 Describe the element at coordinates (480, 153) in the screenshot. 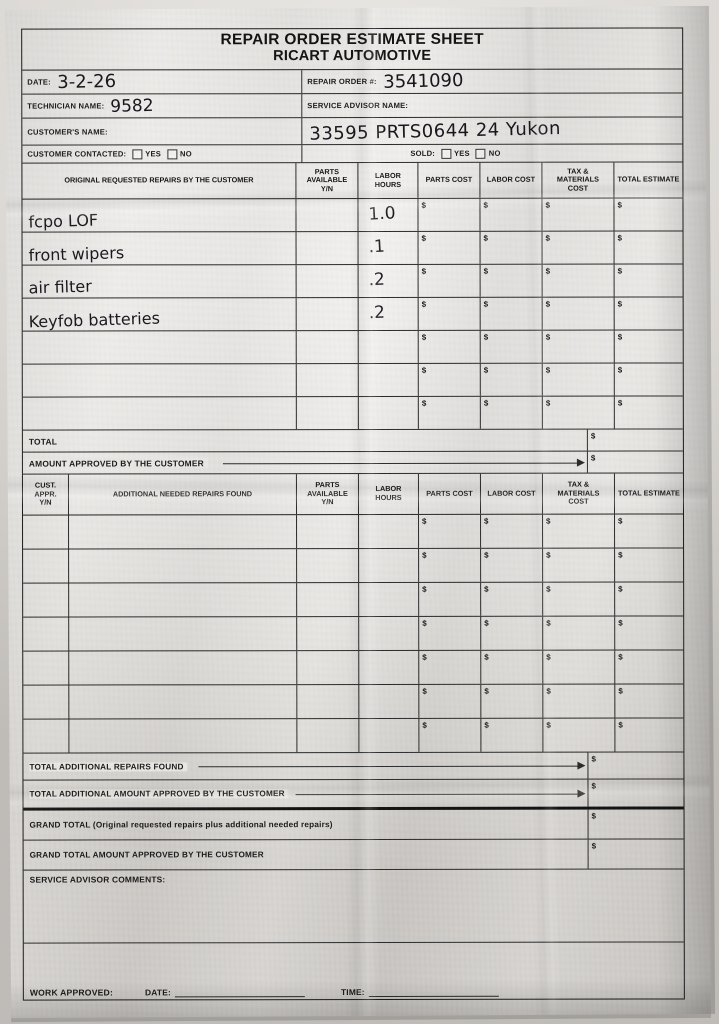

I see `checkbox-sold-no` at that location.